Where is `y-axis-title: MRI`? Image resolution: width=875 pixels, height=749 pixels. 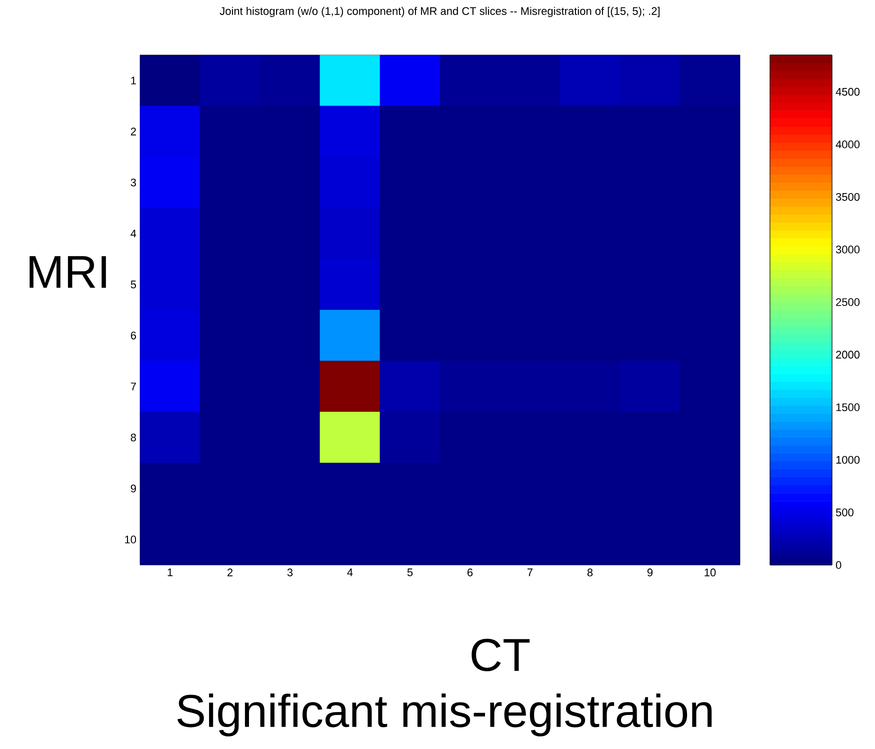
y-axis-title: MRI is located at coordinates (68, 272).